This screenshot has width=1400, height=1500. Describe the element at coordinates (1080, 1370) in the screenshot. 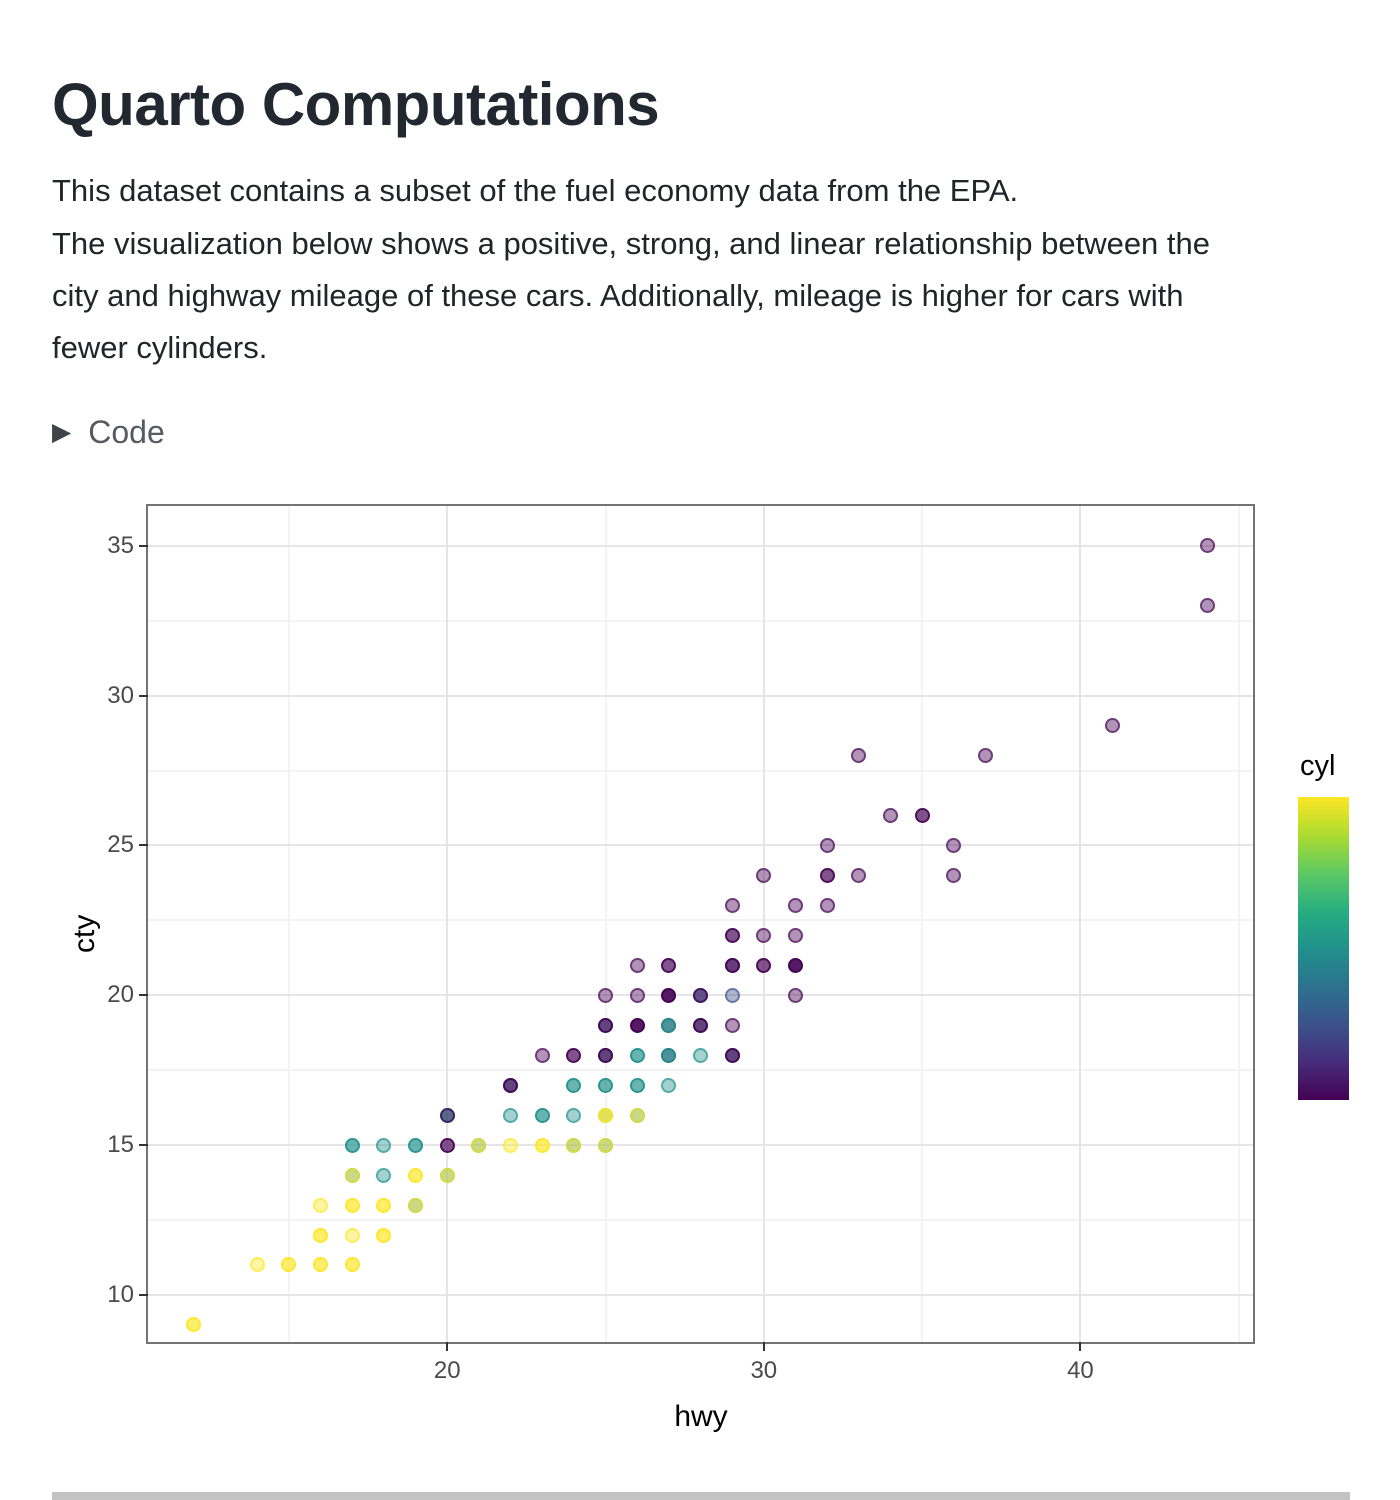

I see `x-tick-label: 40` at that location.